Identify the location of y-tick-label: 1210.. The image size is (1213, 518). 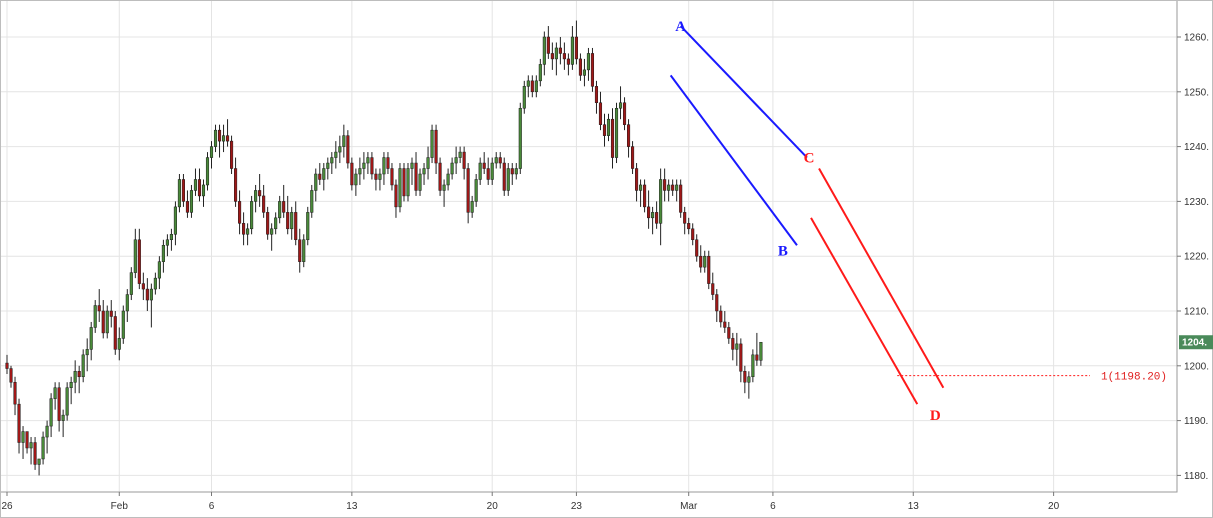
(1196, 312).